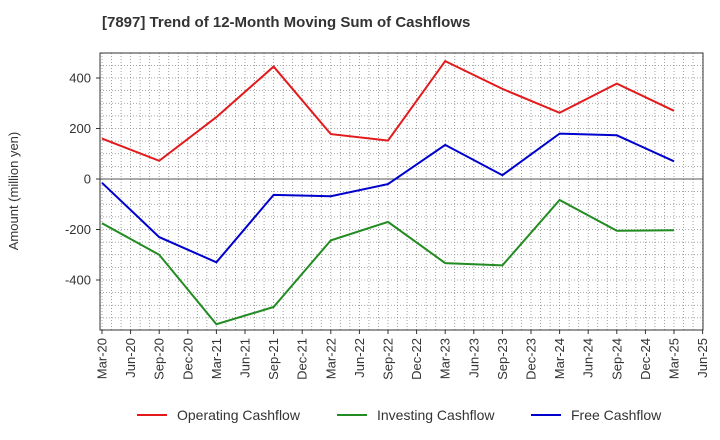 The image size is (720, 440). What do you see at coordinates (559, 358) in the screenshot?
I see `x-tick-label: Mar-24` at bounding box center [559, 358].